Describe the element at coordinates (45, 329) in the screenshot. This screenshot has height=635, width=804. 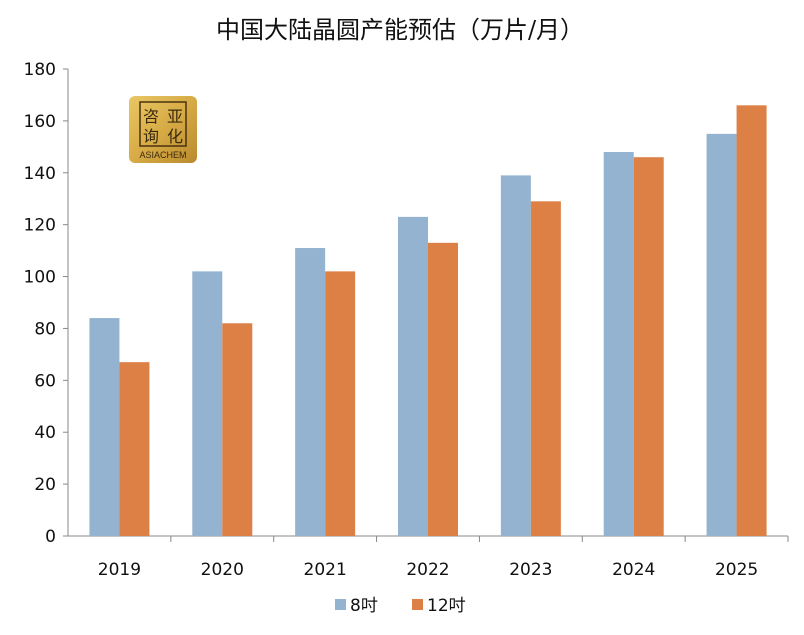
I see `y-tick-label: 80` at that location.